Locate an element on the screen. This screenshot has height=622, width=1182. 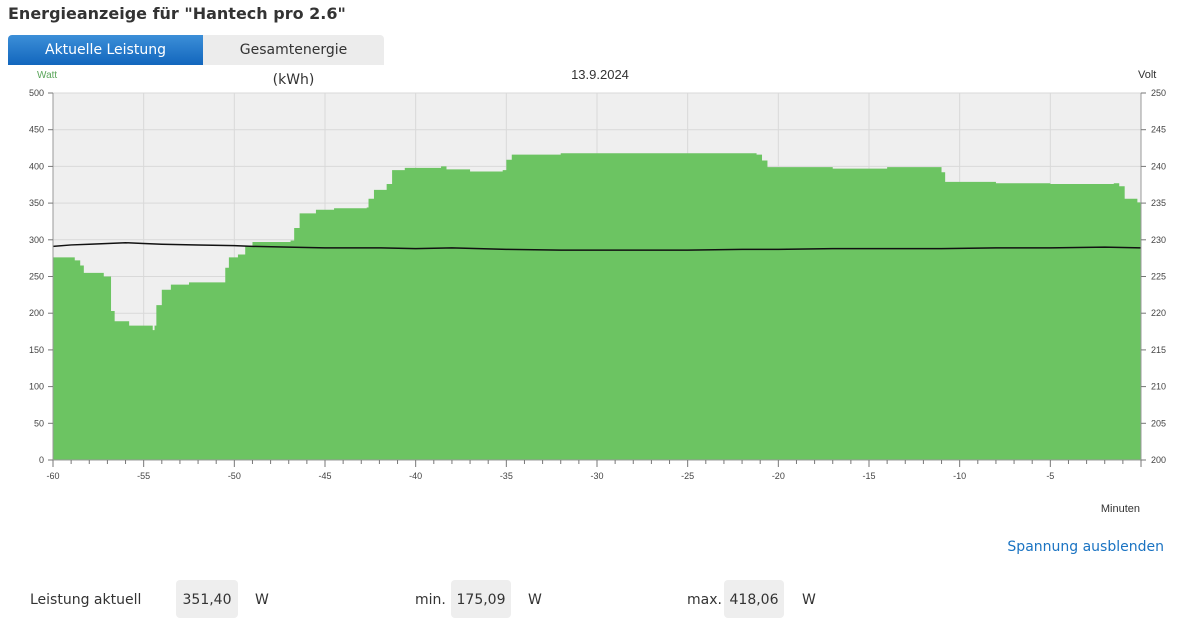
page-title: Energieanzeige für "Hantech pro 2.6" is located at coordinates (177, 13).